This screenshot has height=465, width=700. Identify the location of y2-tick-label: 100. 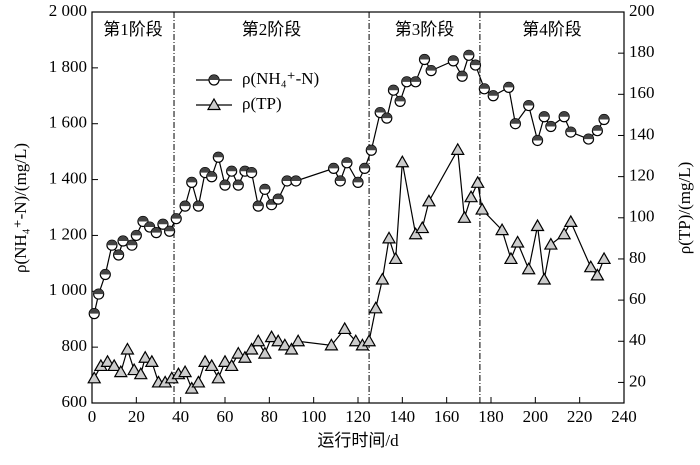
(642, 216).